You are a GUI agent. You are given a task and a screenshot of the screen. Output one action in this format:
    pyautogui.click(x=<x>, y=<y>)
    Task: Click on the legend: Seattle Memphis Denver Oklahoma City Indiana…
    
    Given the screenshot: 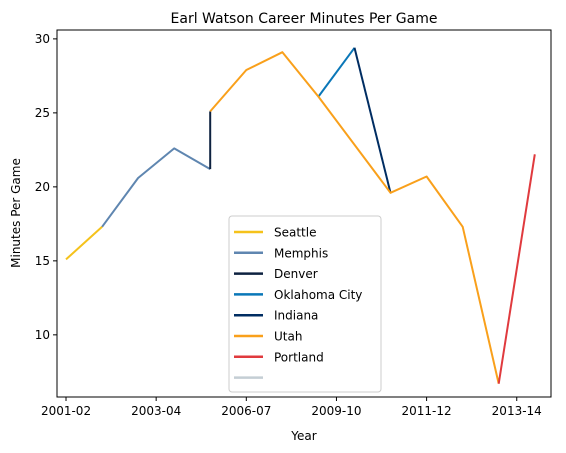 What is the action you would take?
    pyautogui.click(x=305, y=304)
    